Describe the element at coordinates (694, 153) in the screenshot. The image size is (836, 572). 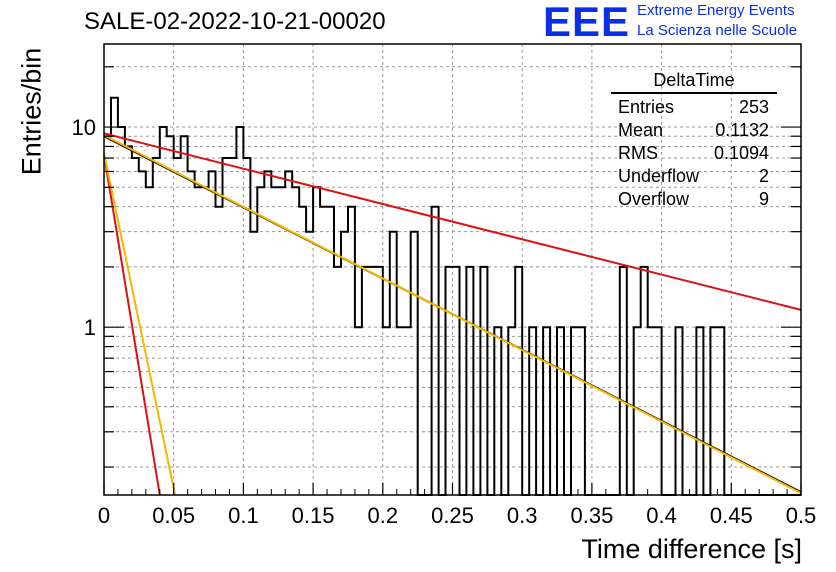
I see `stats-row-rms: RMS 0.1094` at that location.